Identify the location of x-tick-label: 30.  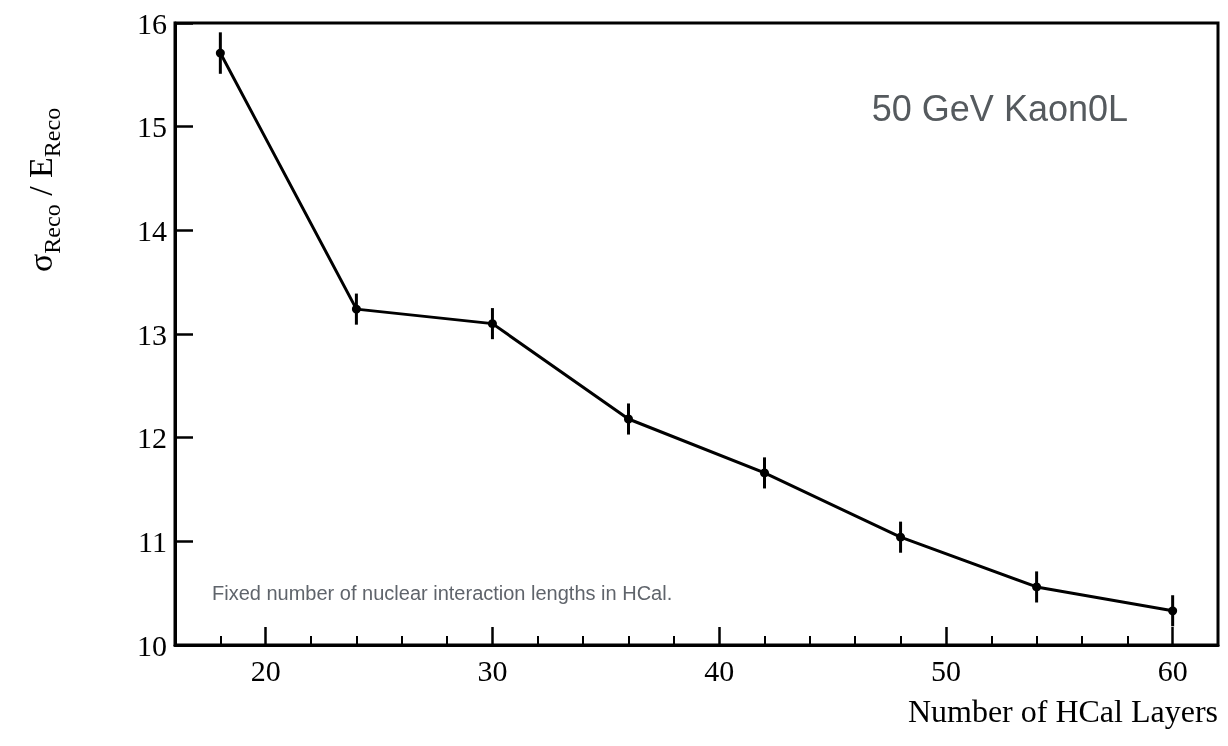
(492, 670).